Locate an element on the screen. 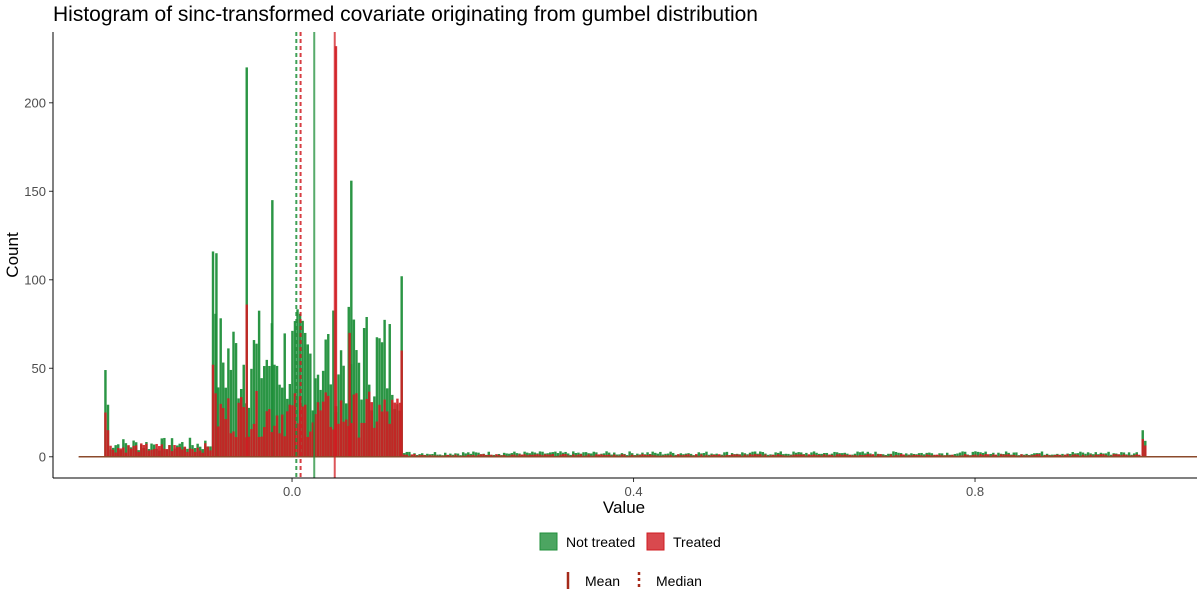 This screenshot has height=600, width=1200. legend-swatch-not-treated is located at coordinates (548, 541).